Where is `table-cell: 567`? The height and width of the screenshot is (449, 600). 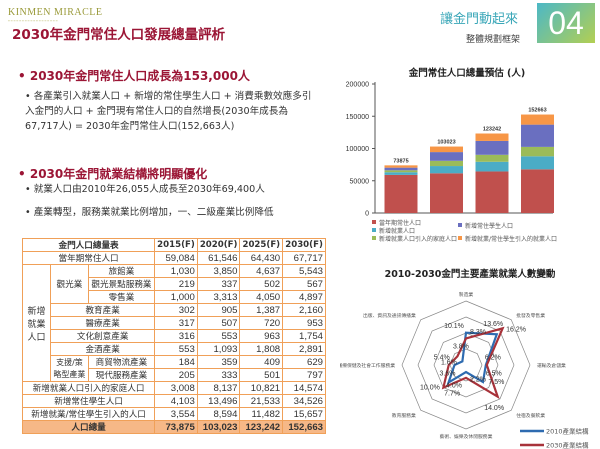 table-cell: 567 is located at coordinates (304, 284).